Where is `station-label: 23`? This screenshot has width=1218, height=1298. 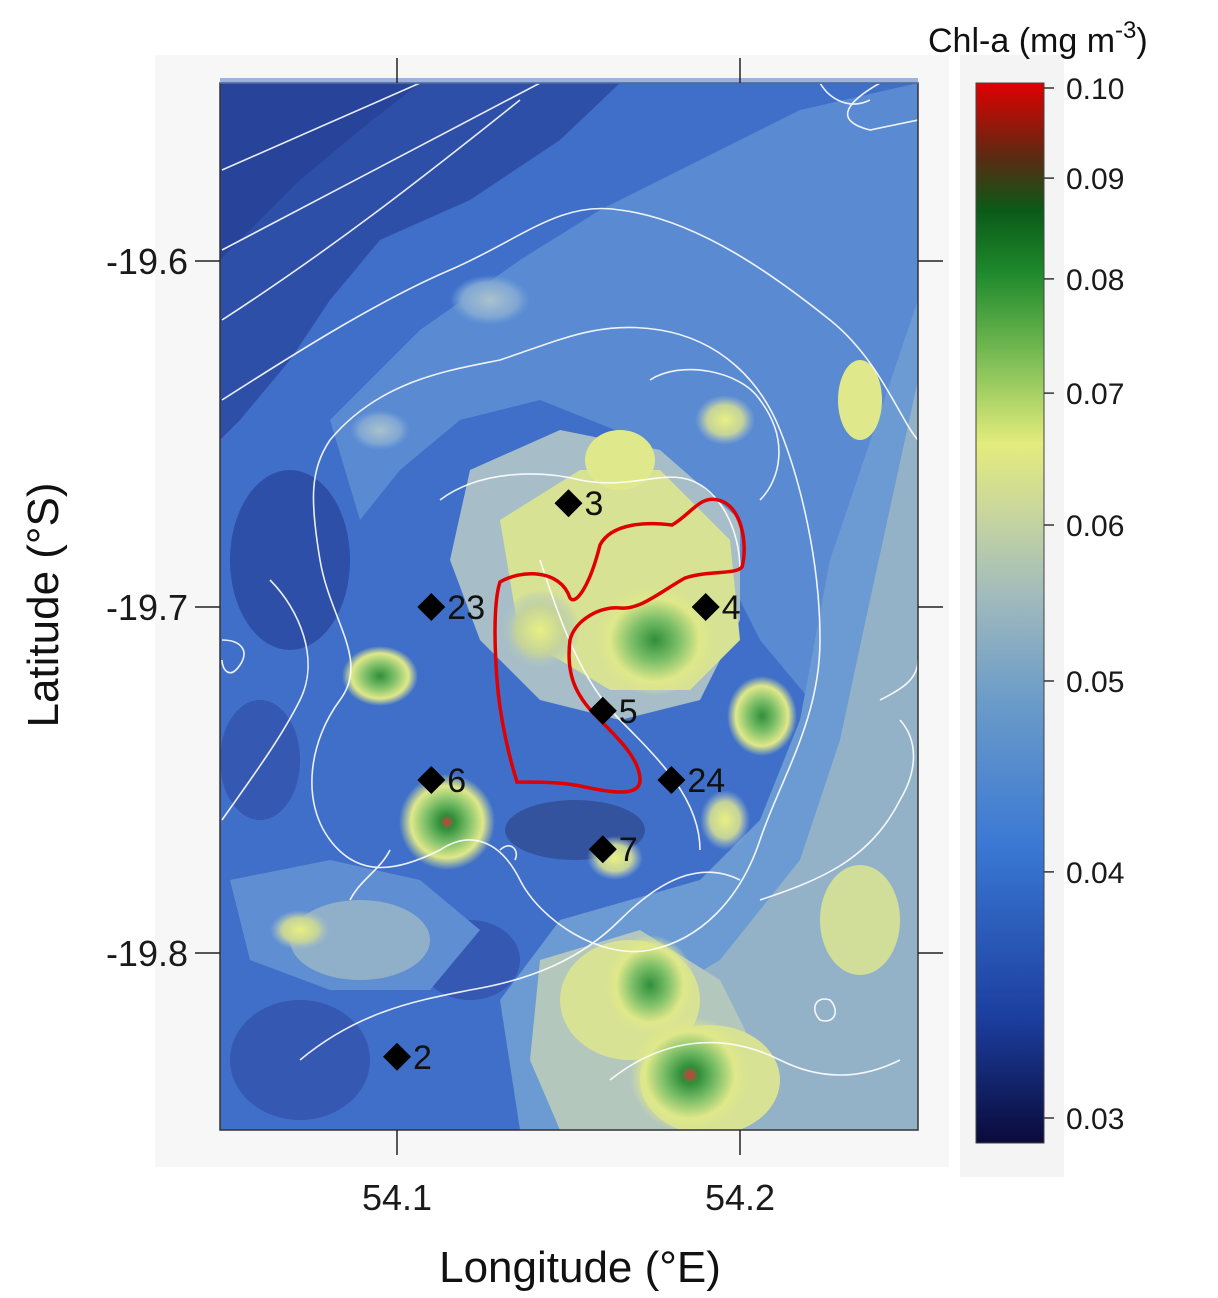 station-label: 23 is located at coordinates (466, 608).